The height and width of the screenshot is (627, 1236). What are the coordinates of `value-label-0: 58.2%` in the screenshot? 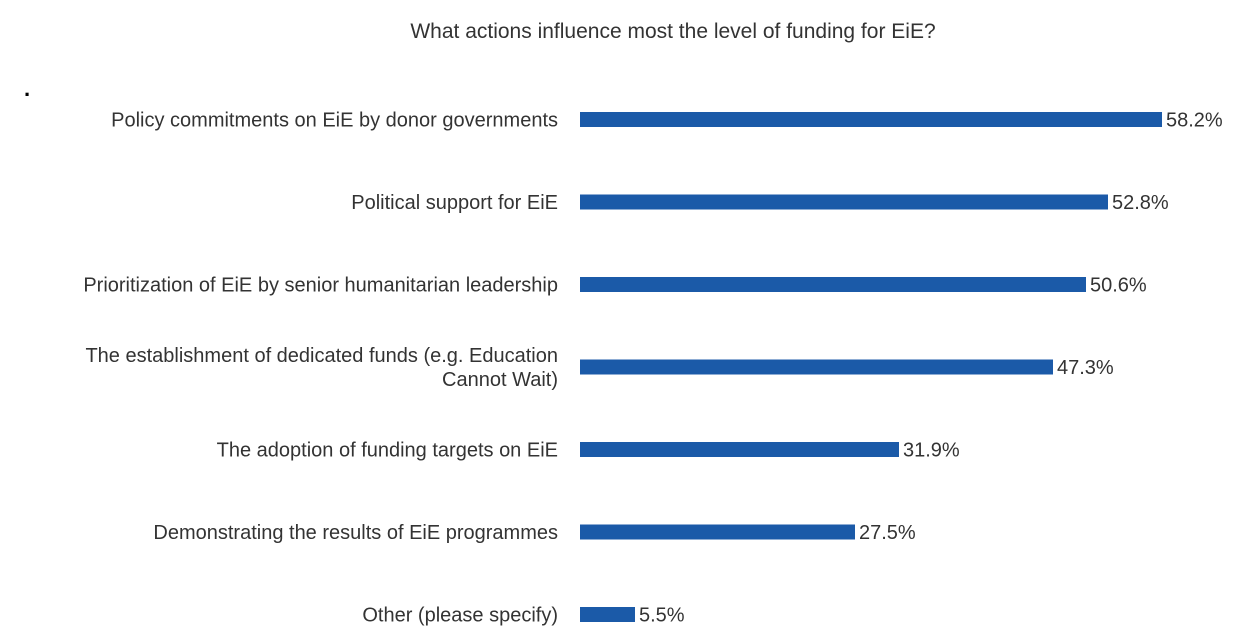 It's located at (1194, 121).